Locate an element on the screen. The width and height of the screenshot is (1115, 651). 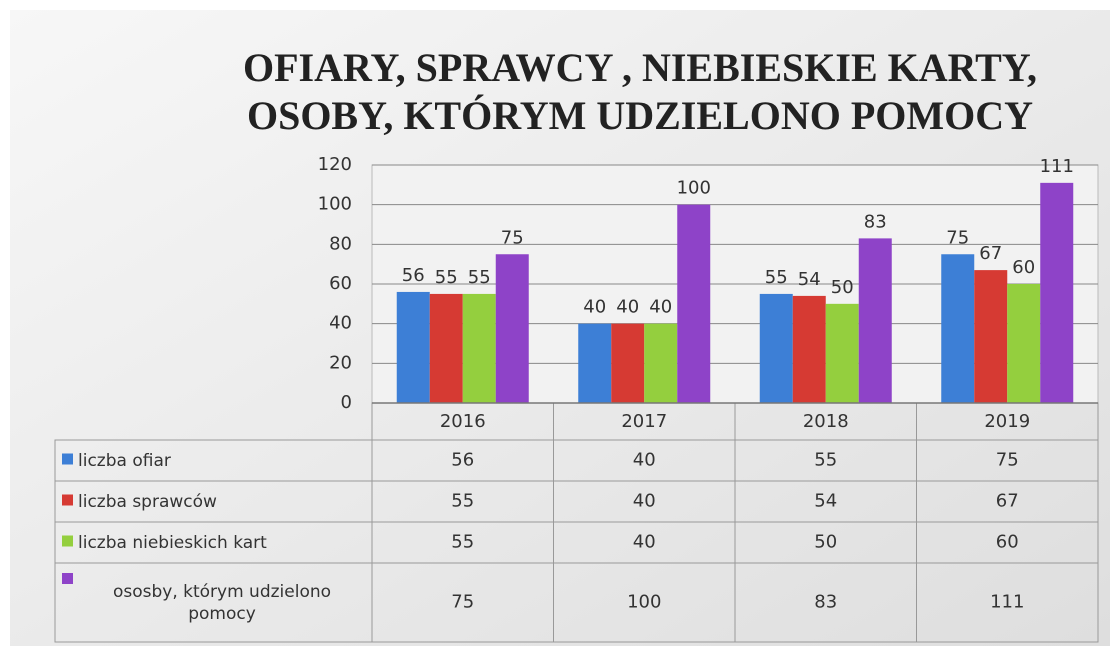
legend-cell: liczba ofiar is located at coordinates (124, 460).